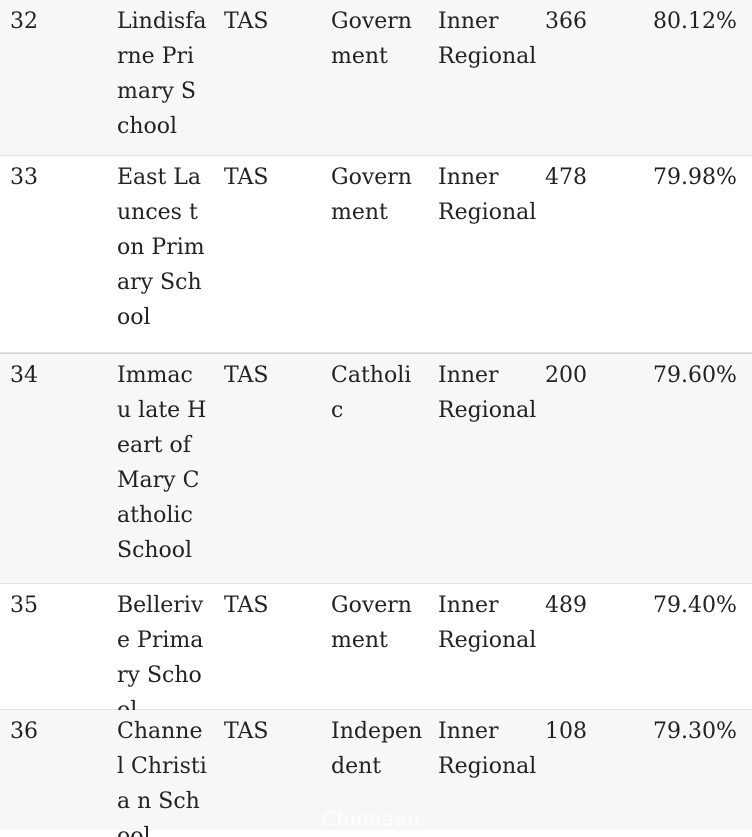 This screenshot has height=837, width=752. Describe the element at coordinates (566, 731) in the screenshot. I see `enrolments-cell: 108` at that location.